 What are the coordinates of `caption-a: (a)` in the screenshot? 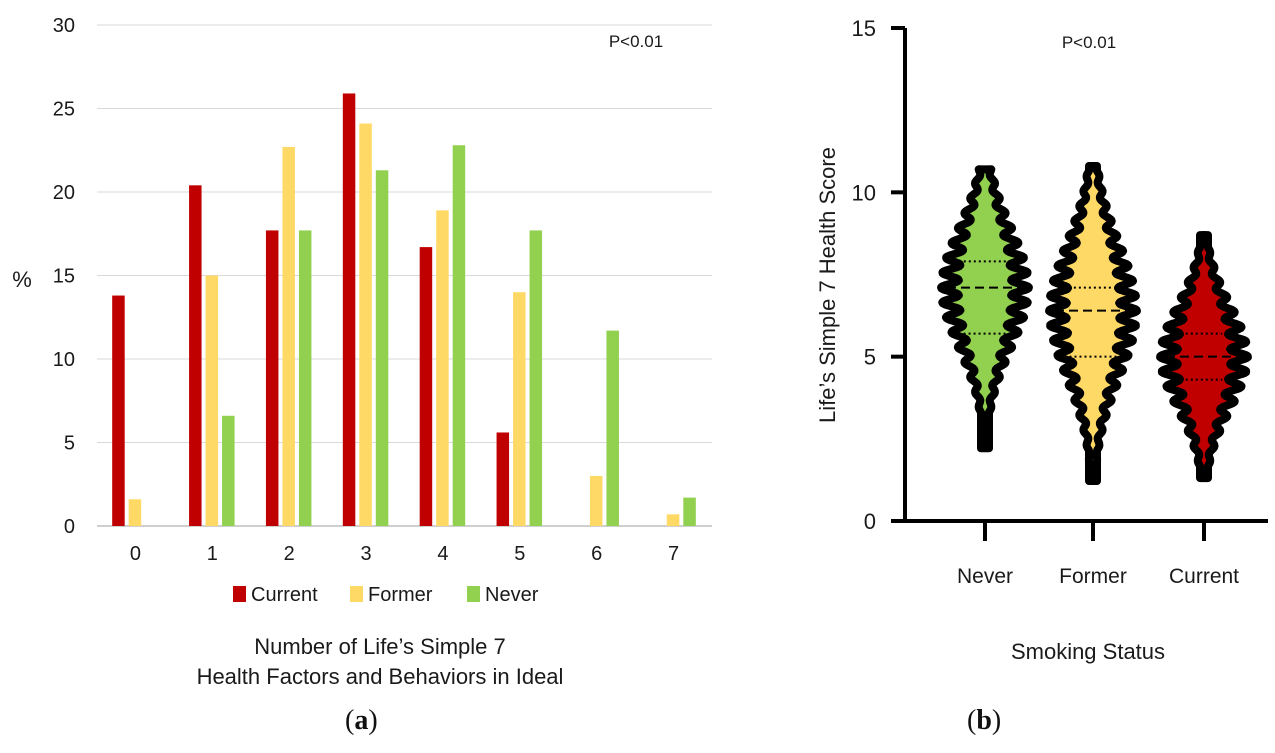 It's located at (361, 720).